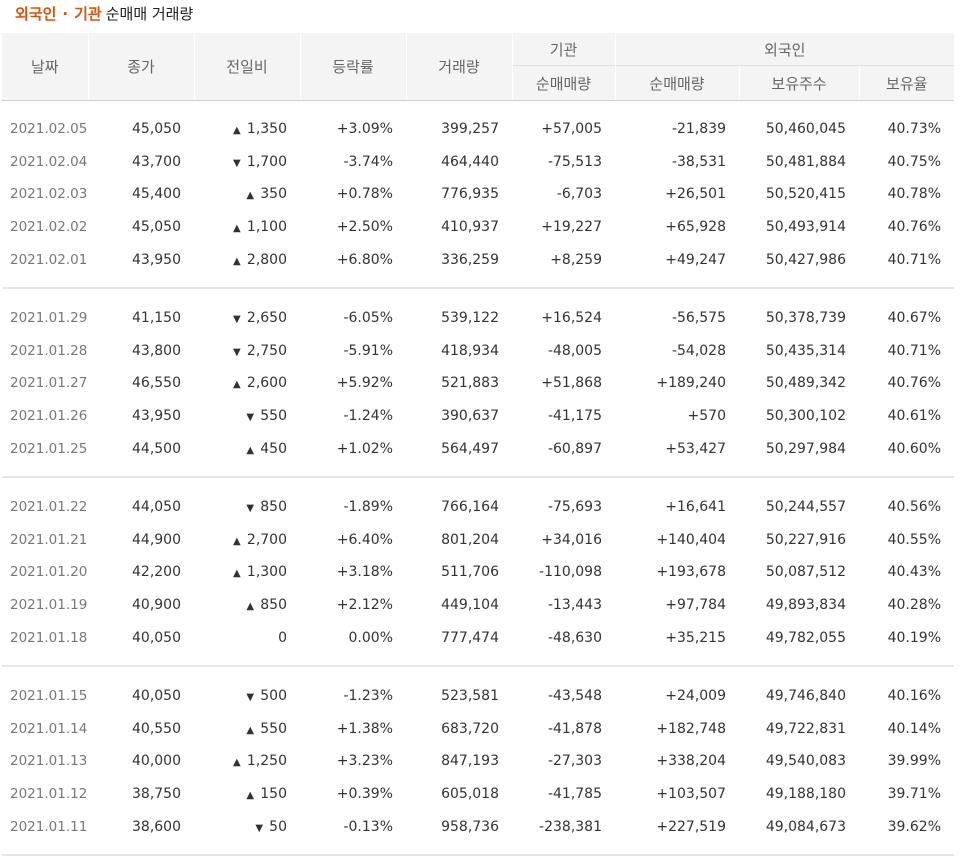 The height and width of the screenshot is (856, 960). What do you see at coordinates (104, 14) in the screenshot?
I see `page-title: 외국인 · 기관 순매매 거래량` at bounding box center [104, 14].